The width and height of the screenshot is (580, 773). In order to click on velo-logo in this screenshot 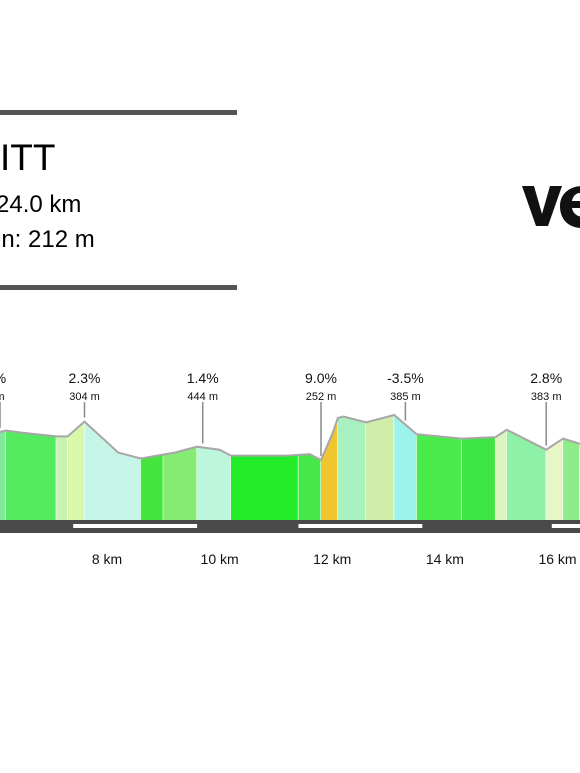, I will do `click(550, 206)`.